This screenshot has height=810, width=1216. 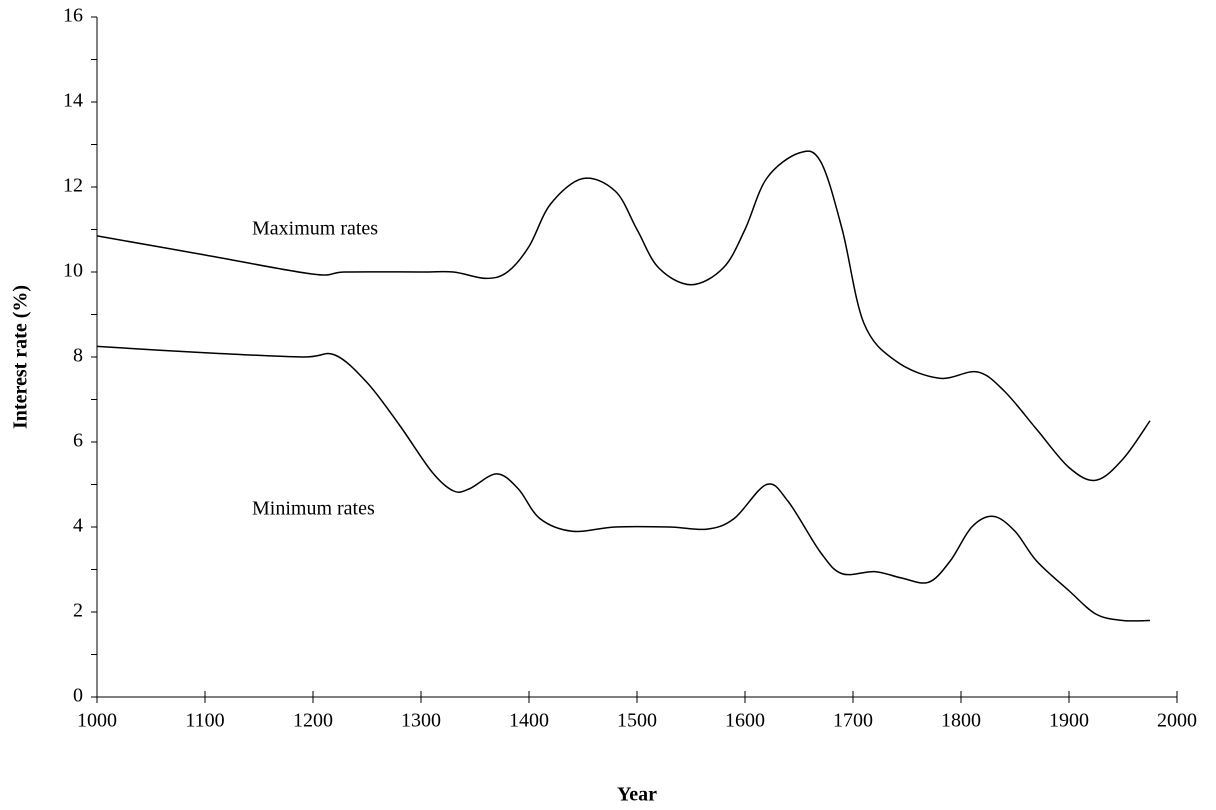 I want to click on x-tick-label: 1000, so click(x=97, y=721).